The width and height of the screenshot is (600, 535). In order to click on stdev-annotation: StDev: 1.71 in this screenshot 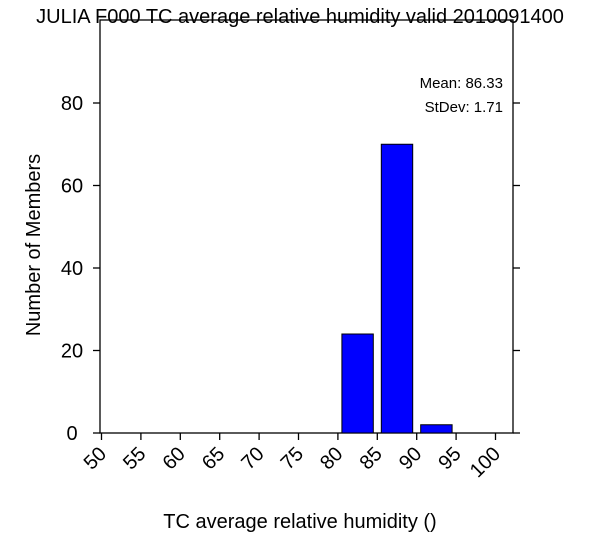, I will do `click(464, 107)`.